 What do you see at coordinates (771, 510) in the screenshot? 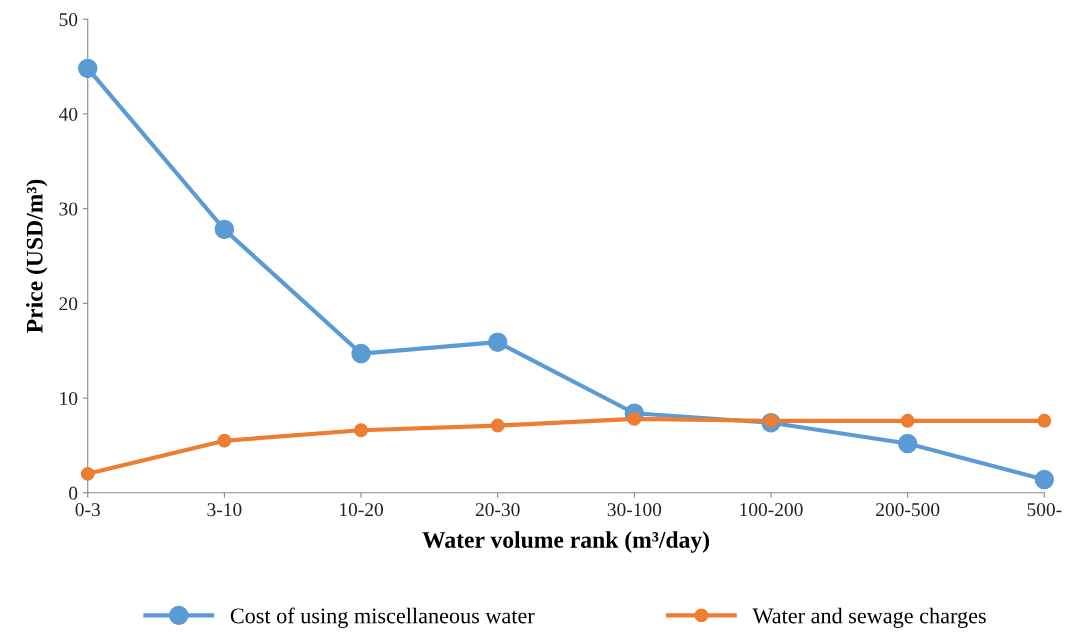
I see `x-tick-label: 100-200` at bounding box center [771, 510].